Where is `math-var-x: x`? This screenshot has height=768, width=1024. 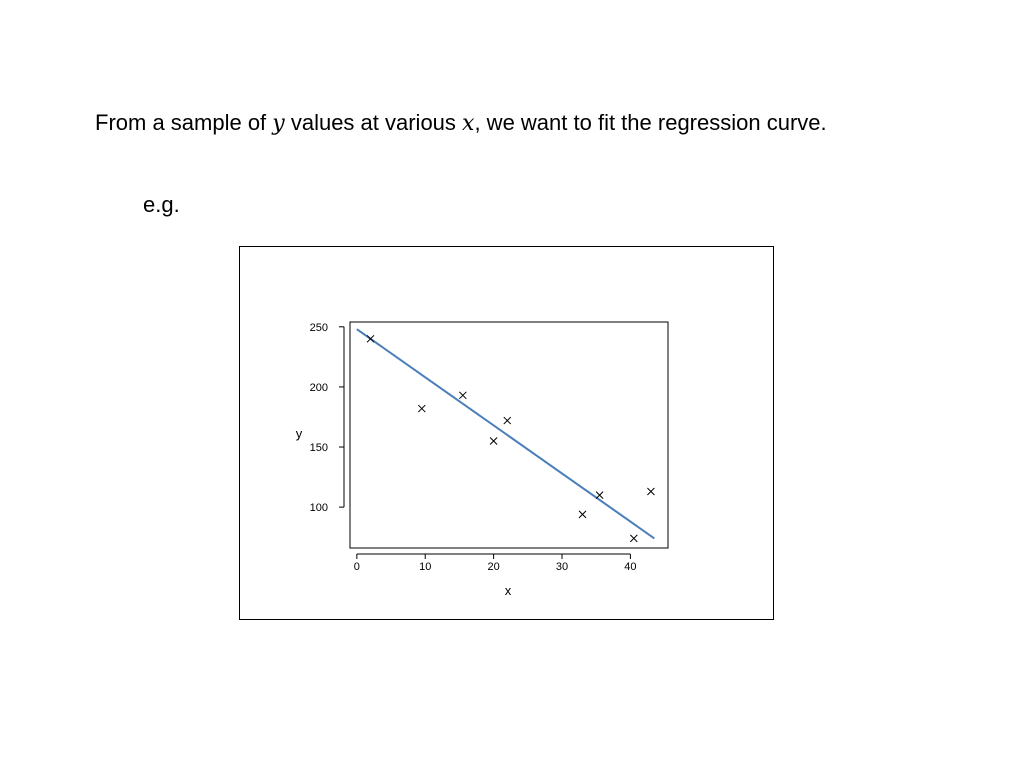
math-var-x: x is located at coordinates (468, 123).